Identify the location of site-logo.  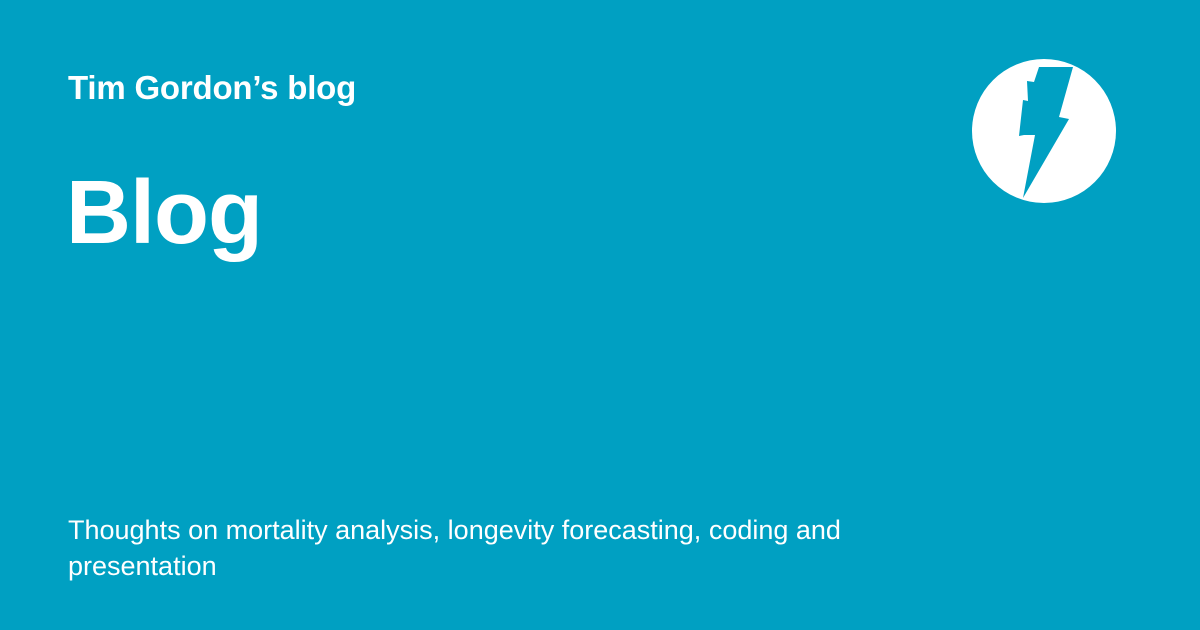
(1044, 131).